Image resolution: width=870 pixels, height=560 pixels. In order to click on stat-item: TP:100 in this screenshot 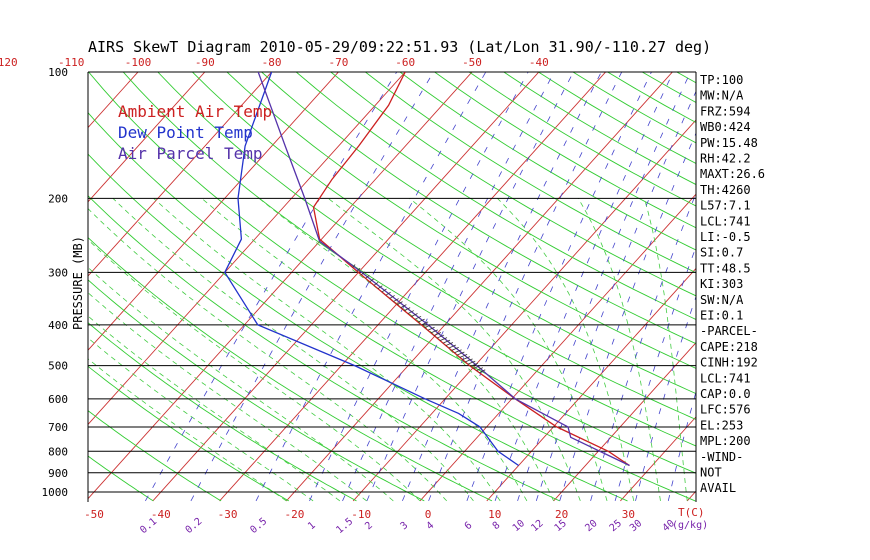, I will do `click(721, 80)`.